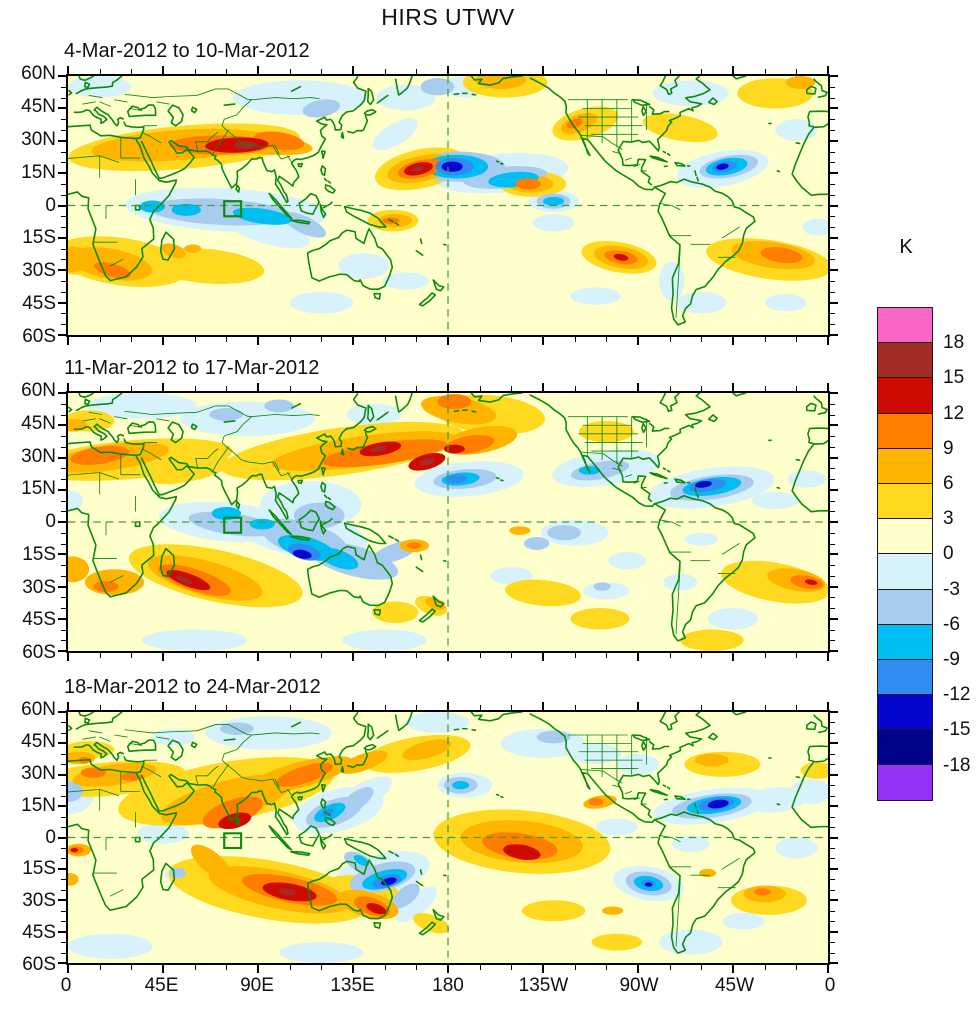 Image resolution: width=980 pixels, height=1014 pixels. Describe the element at coordinates (352, 985) in the screenshot. I see `lon-tick-label: 135E` at that location.